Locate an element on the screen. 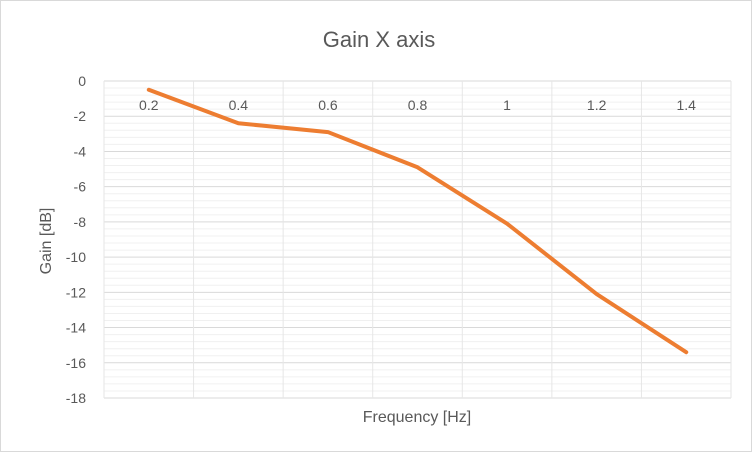 The height and width of the screenshot is (452, 752). y-tick-label: -14 is located at coordinates (76, 328).